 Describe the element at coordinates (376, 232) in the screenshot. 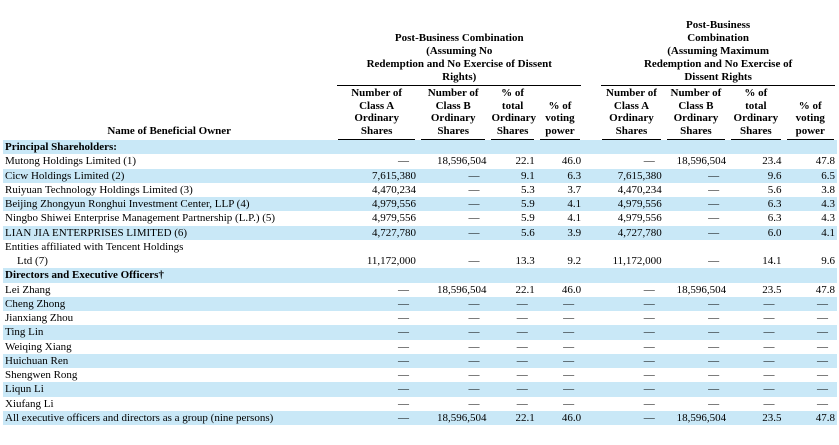

I see `value-cell: 4,727,780` at that location.